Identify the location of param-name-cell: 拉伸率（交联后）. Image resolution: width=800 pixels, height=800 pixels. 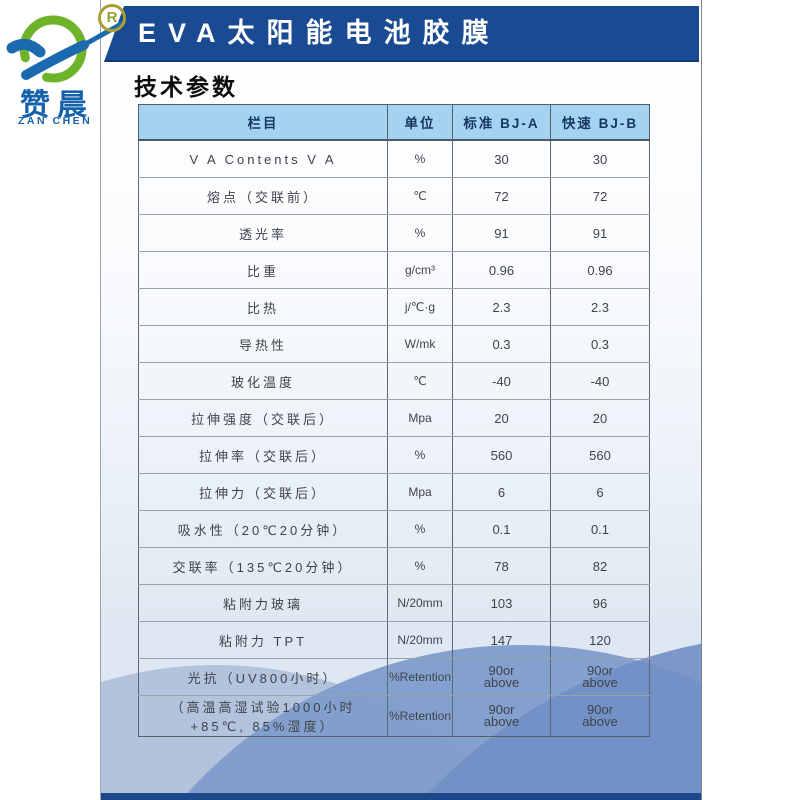
(263, 455).